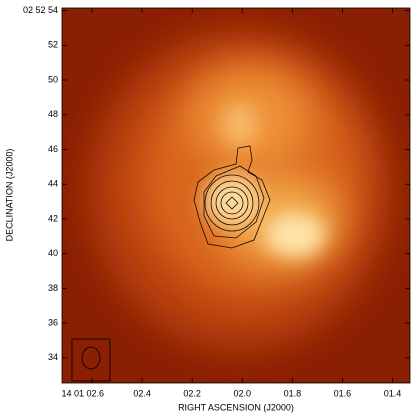  I want to click on y-tick-label: 52, so click(53, 45).